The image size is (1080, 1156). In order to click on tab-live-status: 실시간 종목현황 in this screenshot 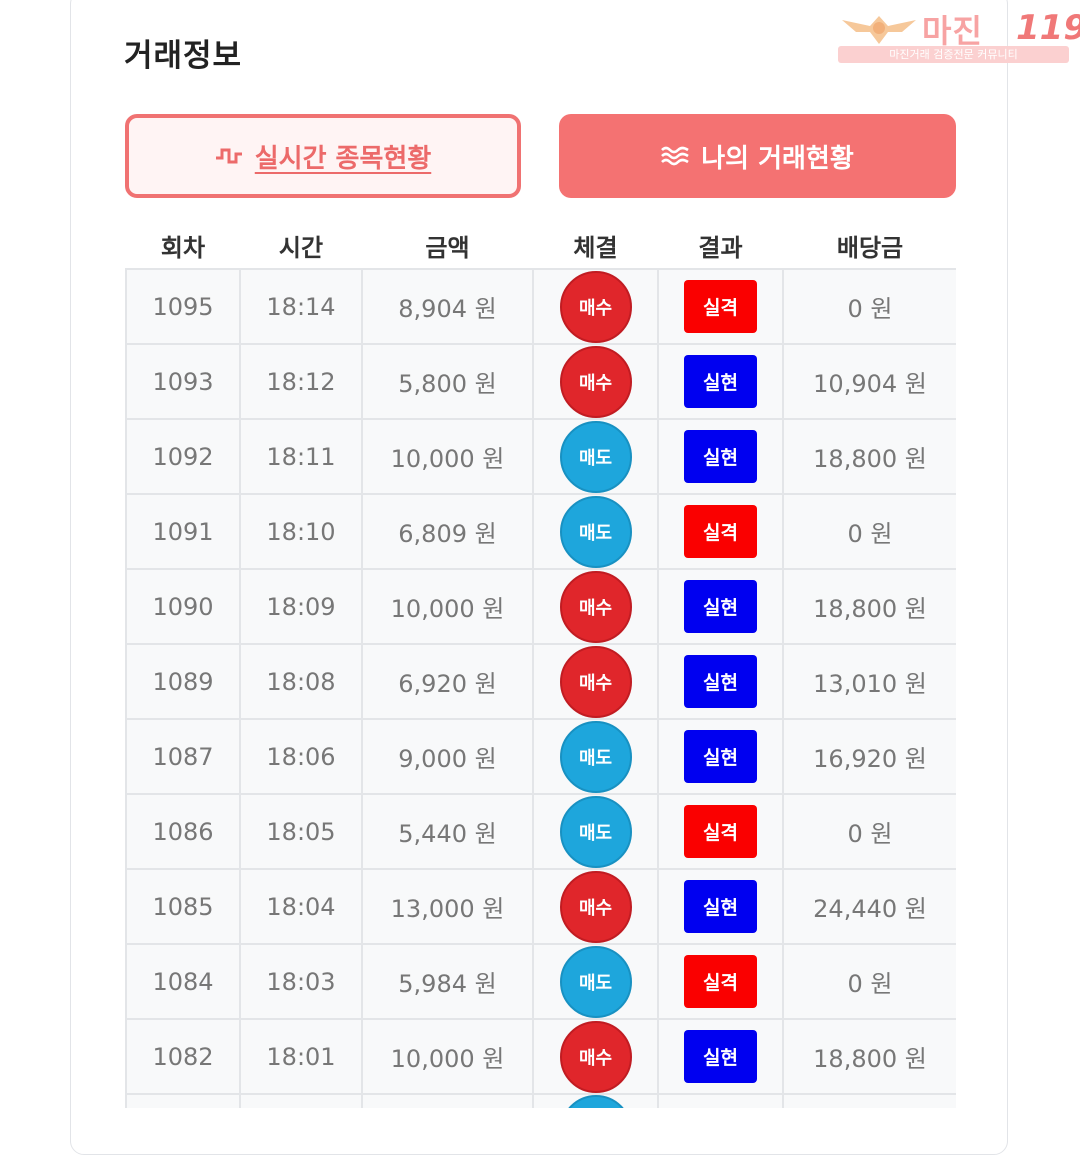, I will do `click(323, 156)`.